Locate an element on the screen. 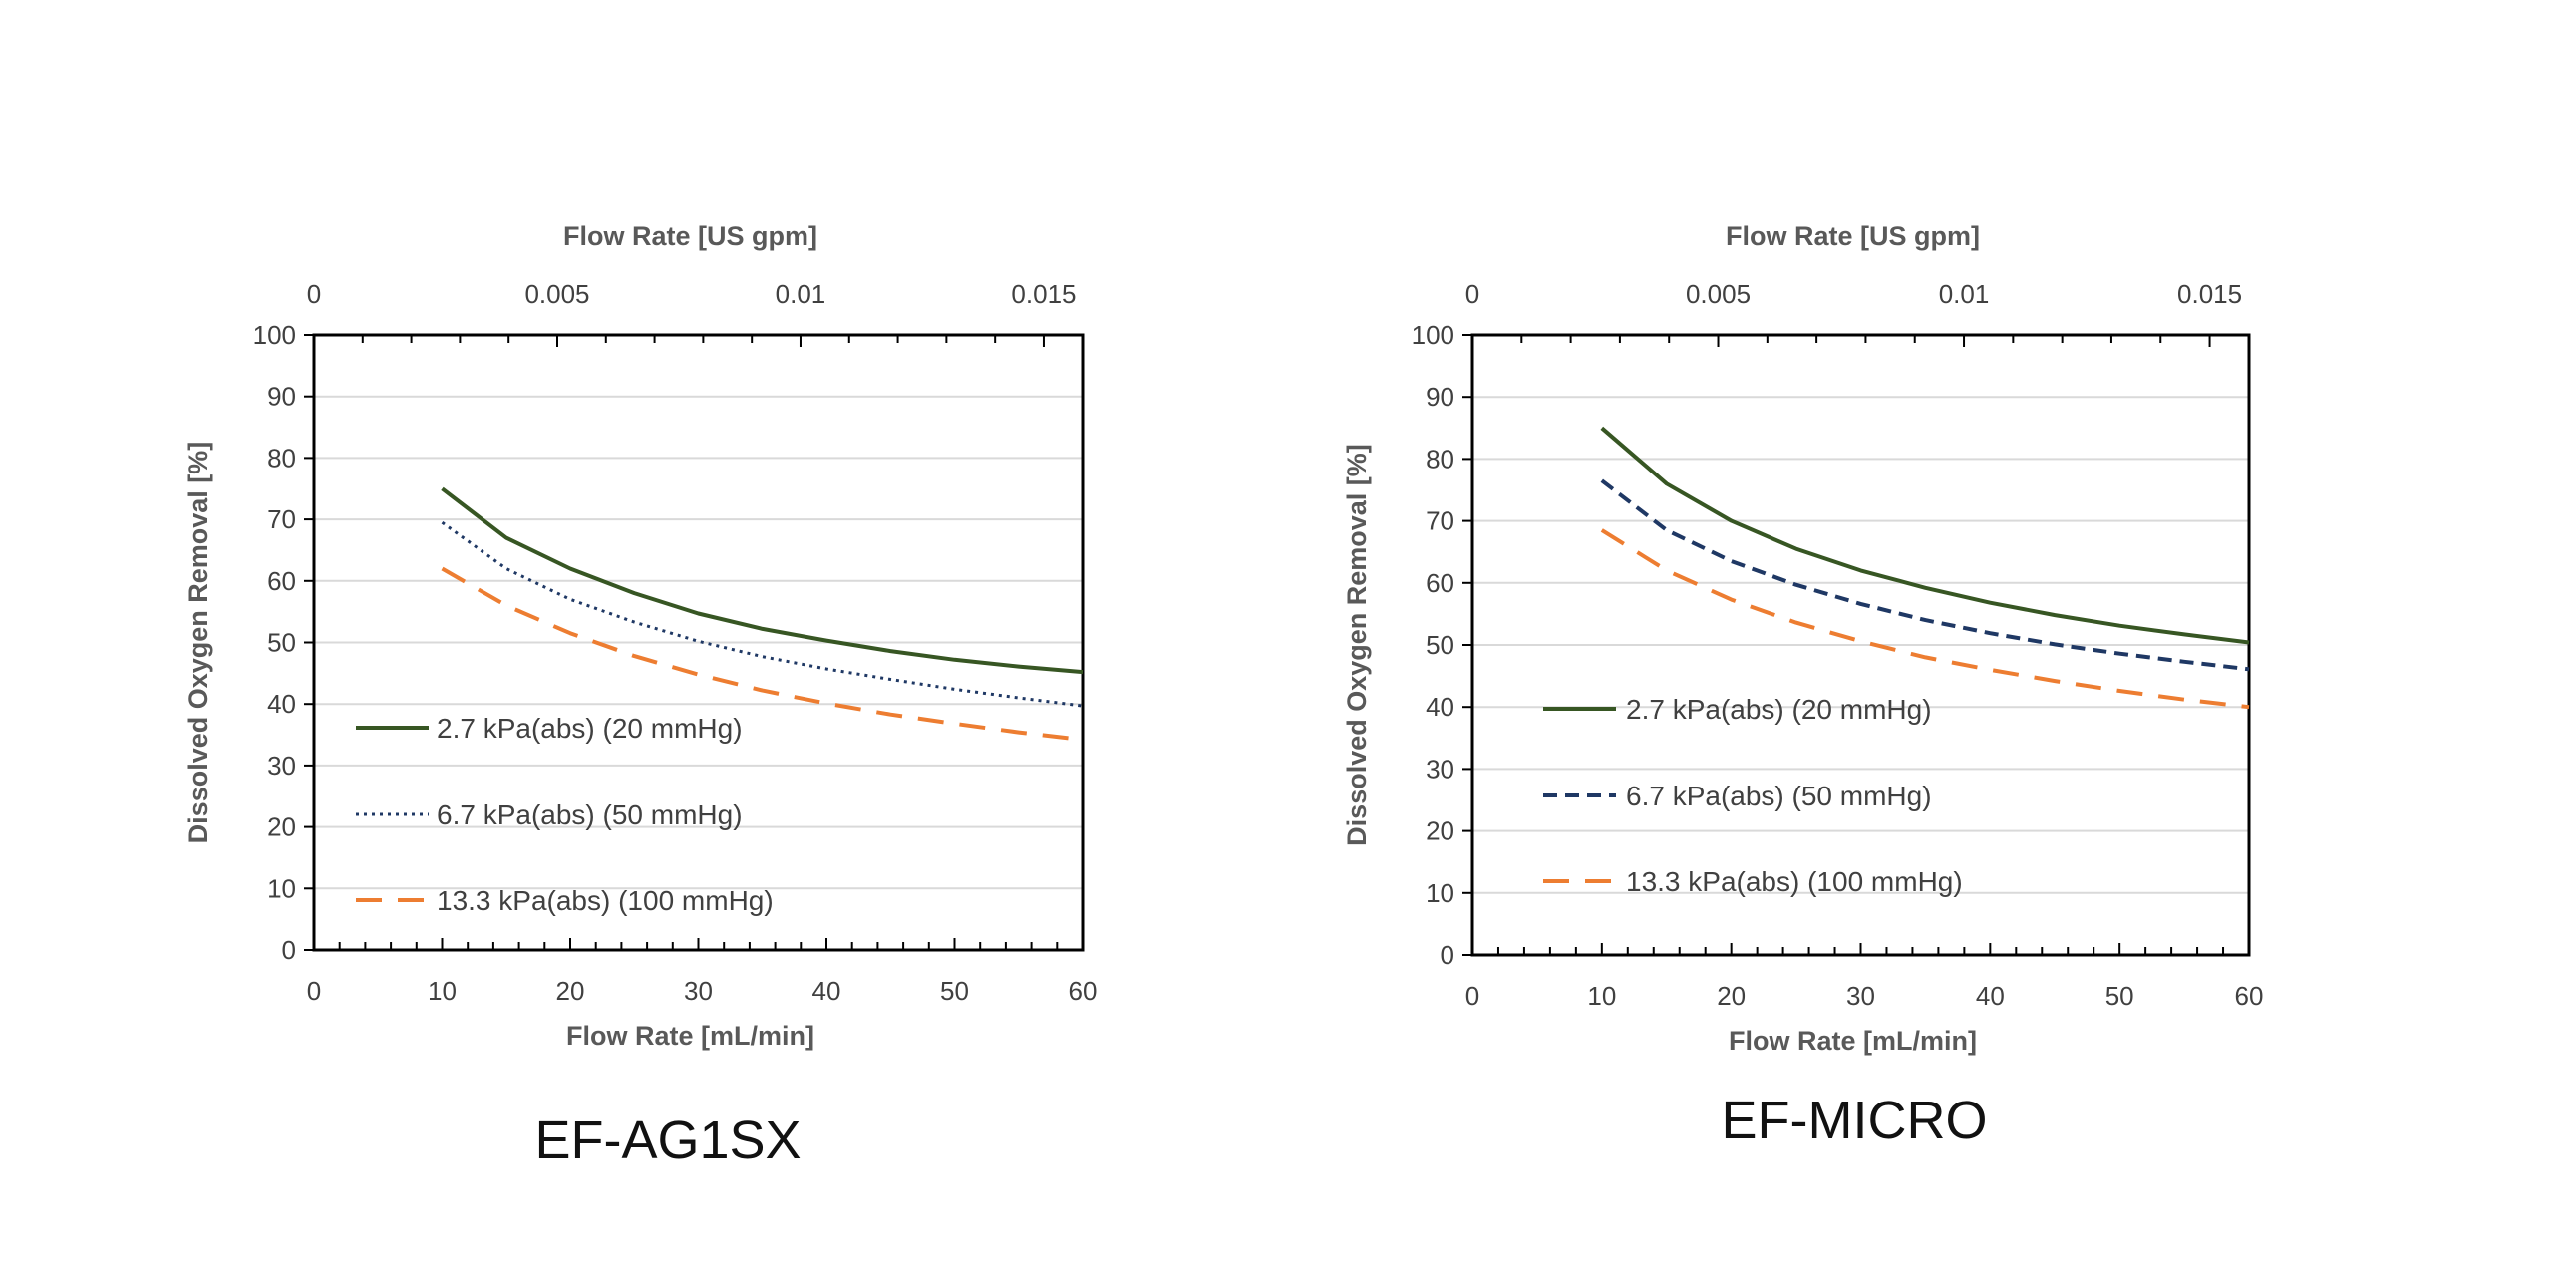 This screenshot has width=2576, height=1261. chart-caption: EF-AG1SX is located at coordinates (667, 1140).